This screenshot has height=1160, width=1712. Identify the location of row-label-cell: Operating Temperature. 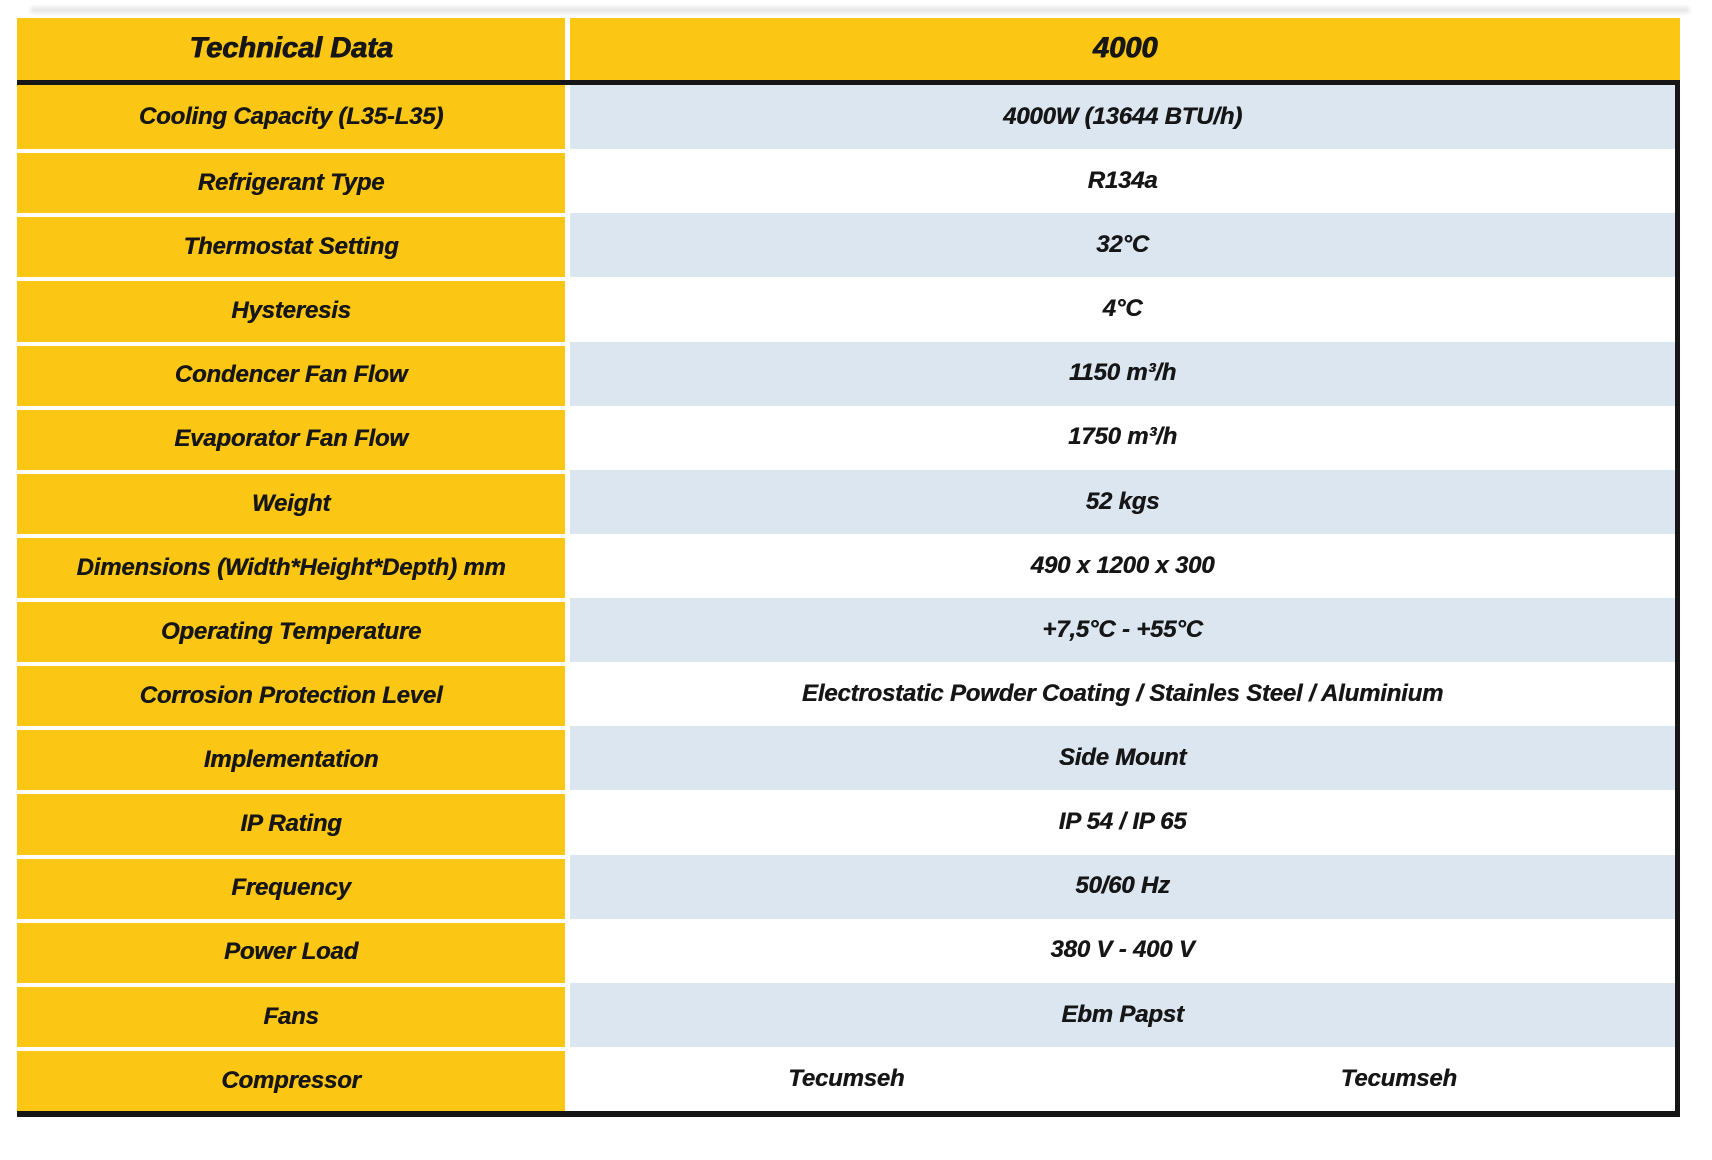
(291, 630).